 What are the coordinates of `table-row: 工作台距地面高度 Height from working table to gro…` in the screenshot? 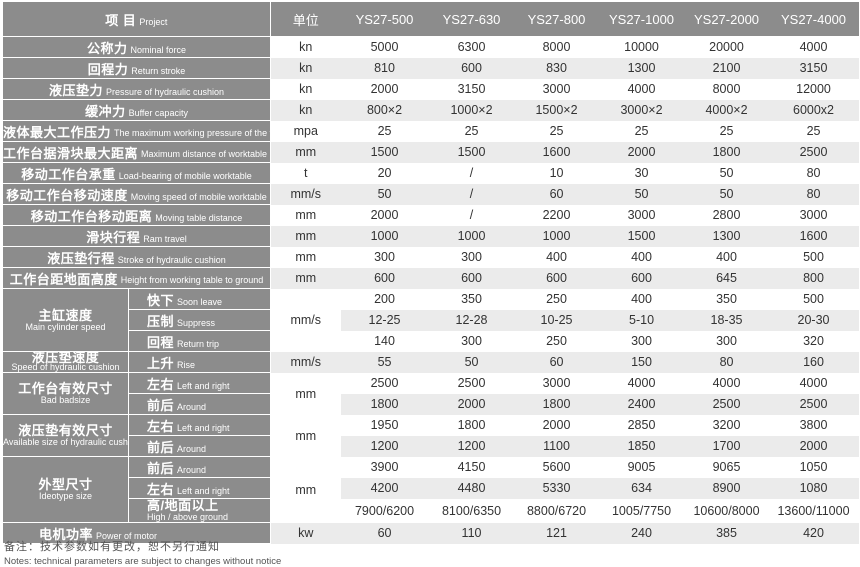 It's located at (430, 278).